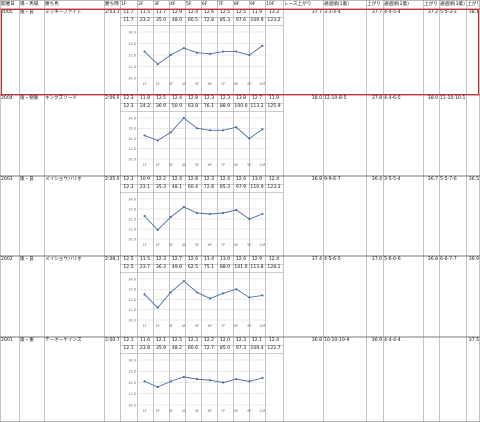  What do you see at coordinates (7, 179) in the screenshot?
I see `race-date: 2003` at bounding box center [7, 179].